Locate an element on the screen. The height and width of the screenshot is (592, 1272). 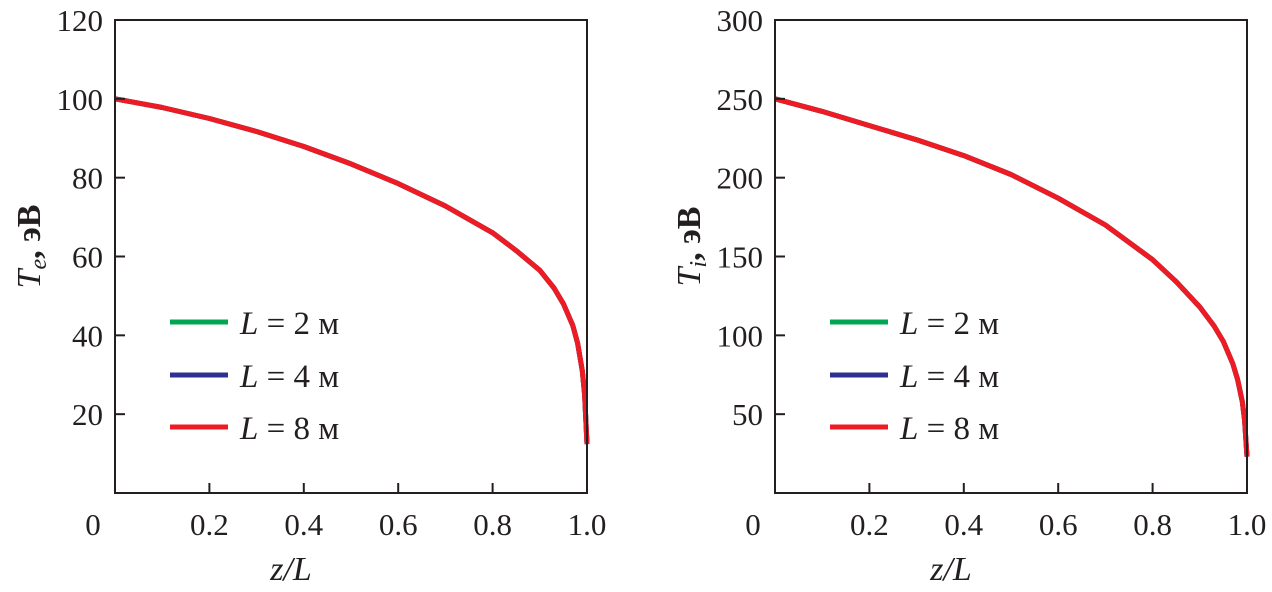
y-tick-label: 40 is located at coordinates (87, 335).